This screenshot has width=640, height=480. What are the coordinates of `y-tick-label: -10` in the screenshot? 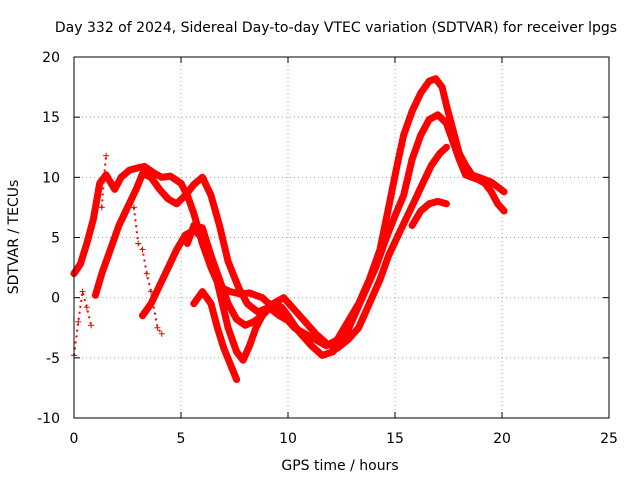 It's located at (48, 419).